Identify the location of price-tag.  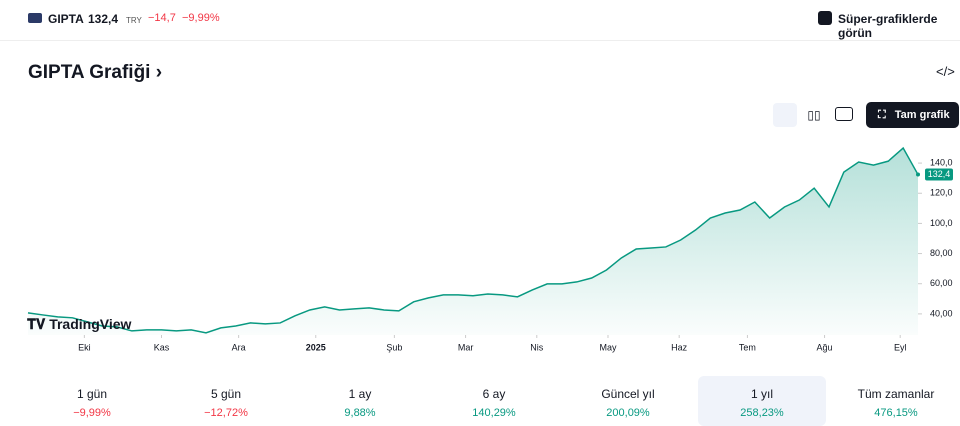
(939, 174).